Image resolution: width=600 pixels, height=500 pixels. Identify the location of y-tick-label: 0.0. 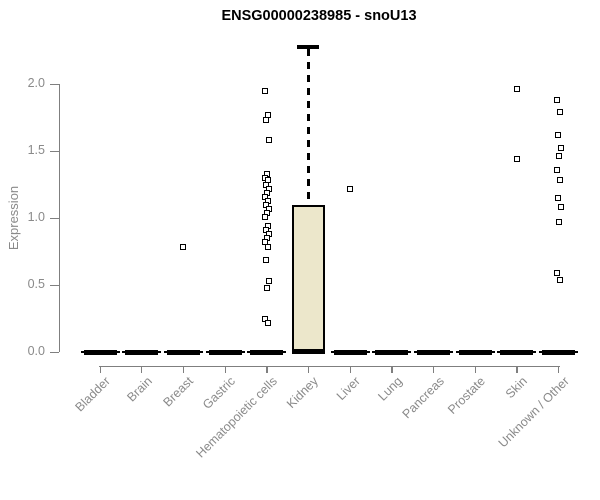
(36, 351).